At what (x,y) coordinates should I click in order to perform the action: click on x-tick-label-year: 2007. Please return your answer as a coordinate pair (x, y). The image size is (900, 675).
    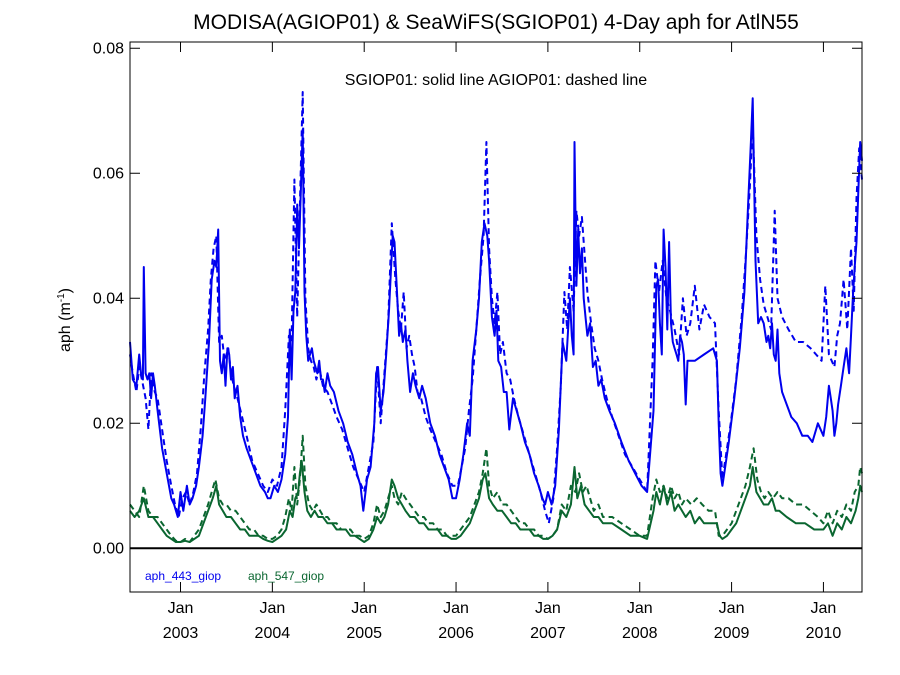
    Looking at the image, I should click on (548, 633).